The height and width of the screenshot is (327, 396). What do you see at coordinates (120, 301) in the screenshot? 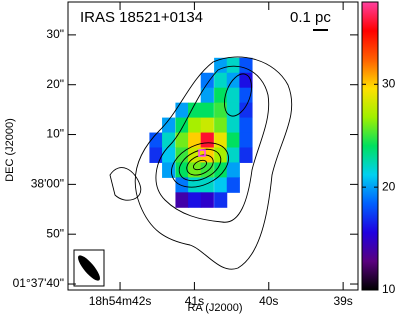
I see `x-tick-label: 18h54m42s` at bounding box center [120, 301].